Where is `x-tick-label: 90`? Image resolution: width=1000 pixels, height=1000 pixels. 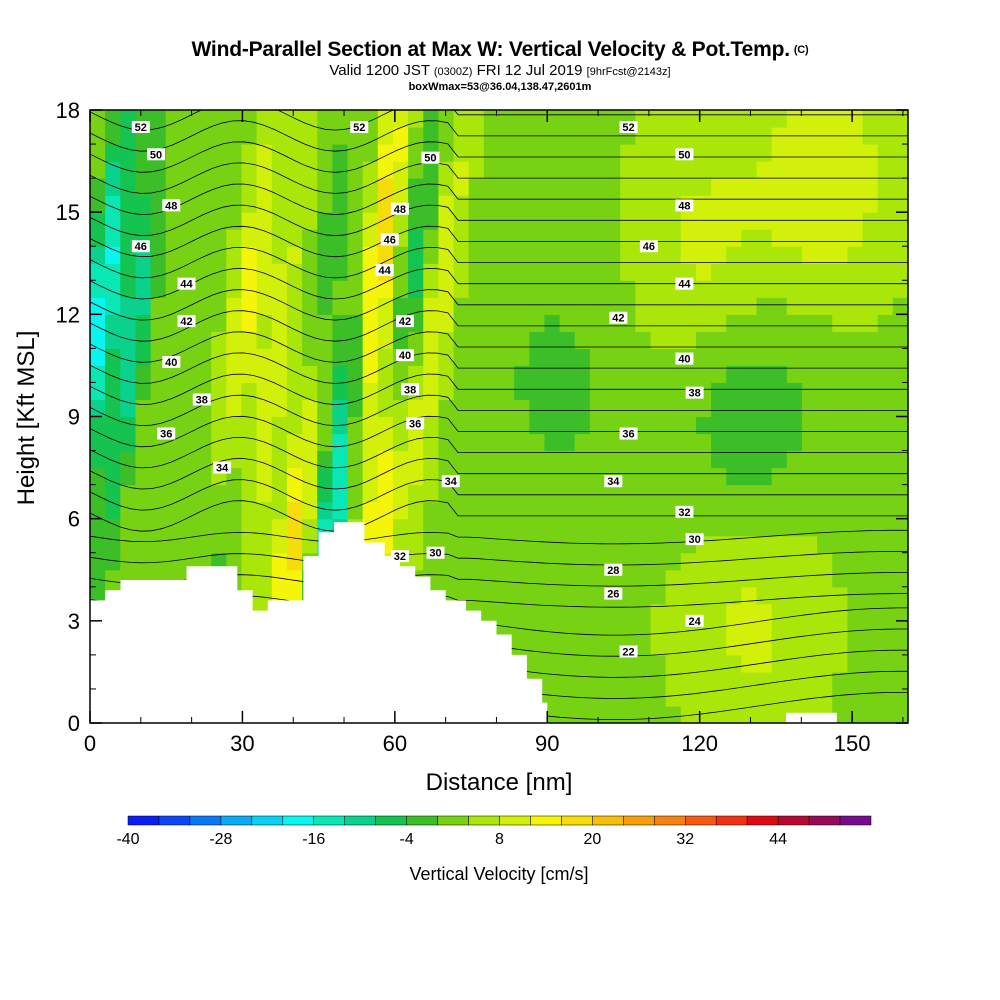 x-tick-label: 90 is located at coordinates (547, 743).